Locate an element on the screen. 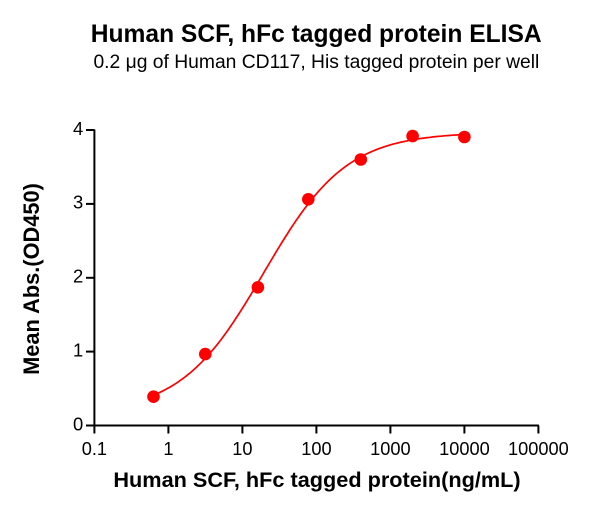 The width and height of the screenshot is (600, 513). svg-text: Mean Abs.(OD450) is located at coordinates (31, 279).